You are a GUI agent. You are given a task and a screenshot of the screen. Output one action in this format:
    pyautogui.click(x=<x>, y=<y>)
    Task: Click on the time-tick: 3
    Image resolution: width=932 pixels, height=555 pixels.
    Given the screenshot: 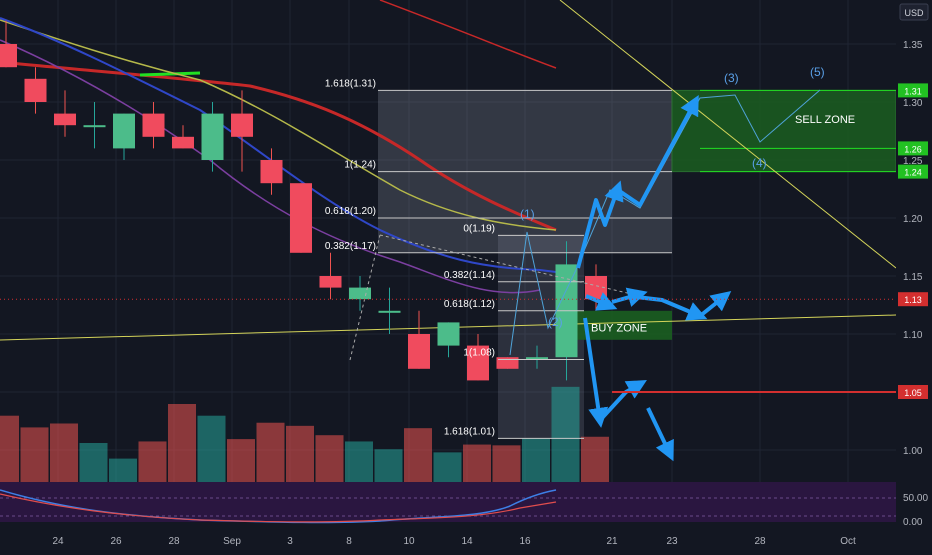 What is the action you would take?
    pyautogui.click(x=290, y=541)
    